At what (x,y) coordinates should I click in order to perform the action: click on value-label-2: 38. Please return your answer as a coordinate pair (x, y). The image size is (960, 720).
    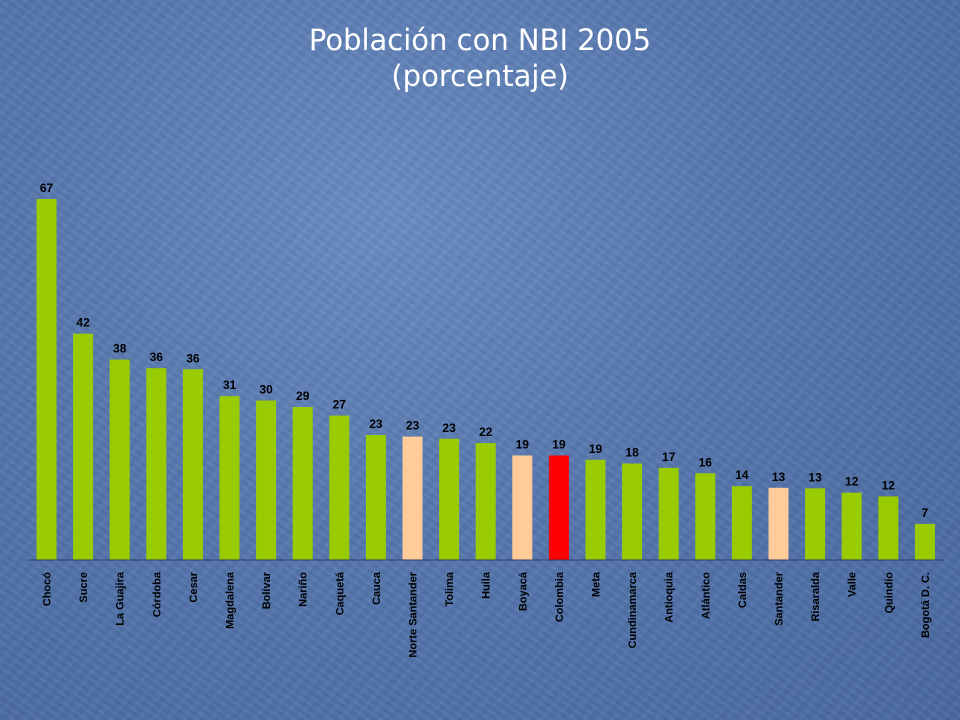
    Looking at the image, I should click on (120, 349).